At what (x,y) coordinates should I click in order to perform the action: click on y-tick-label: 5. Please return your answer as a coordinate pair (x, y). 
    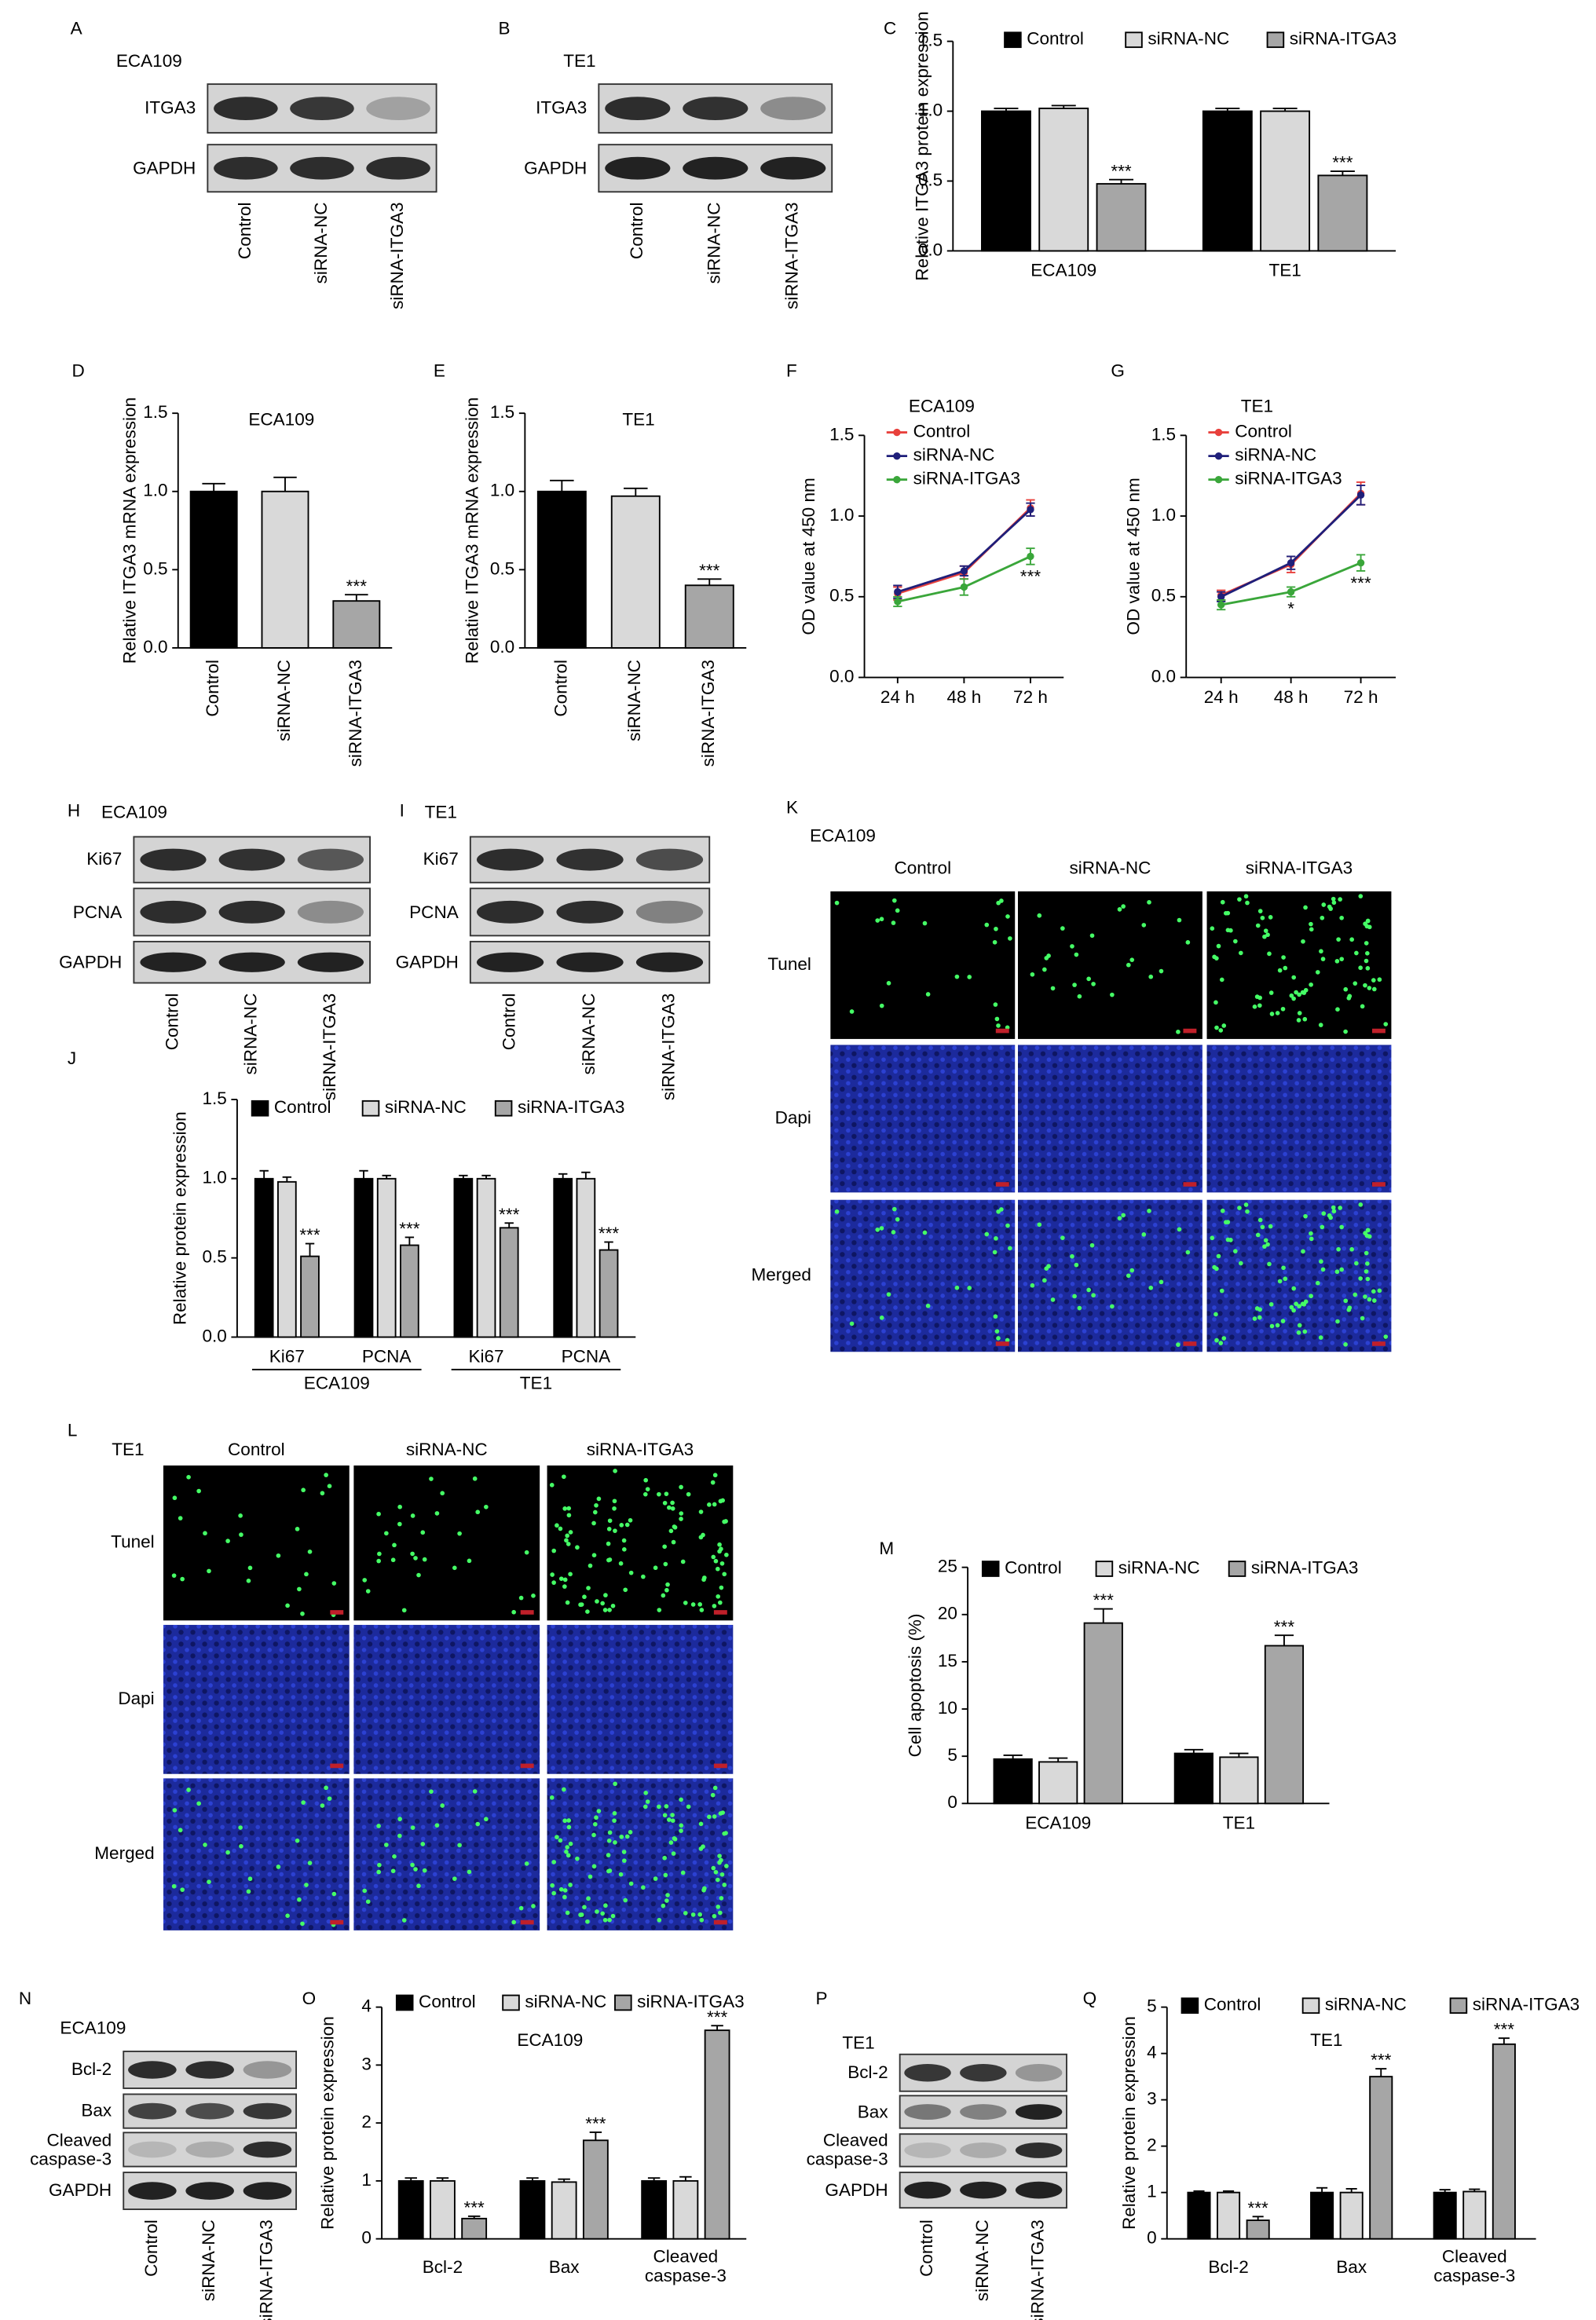
    Looking at the image, I should click on (952, 1755).